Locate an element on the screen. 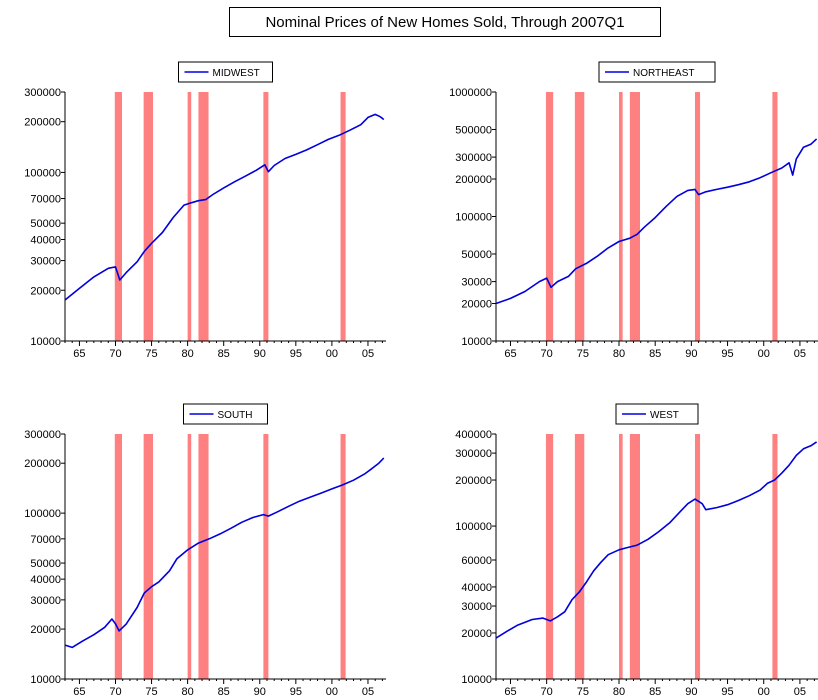  series-line-west is located at coordinates (656, 540).